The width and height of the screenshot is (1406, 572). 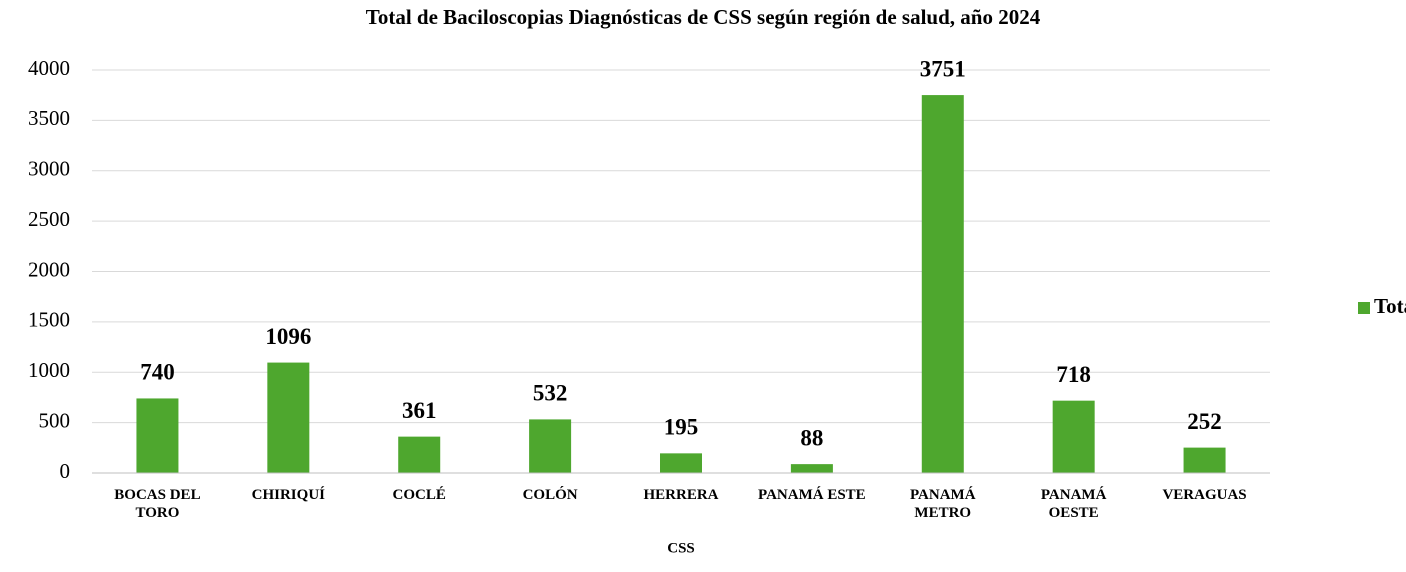 What do you see at coordinates (1073, 374) in the screenshot?
I see `data-label: 718` at bounding box center [1073, 374].